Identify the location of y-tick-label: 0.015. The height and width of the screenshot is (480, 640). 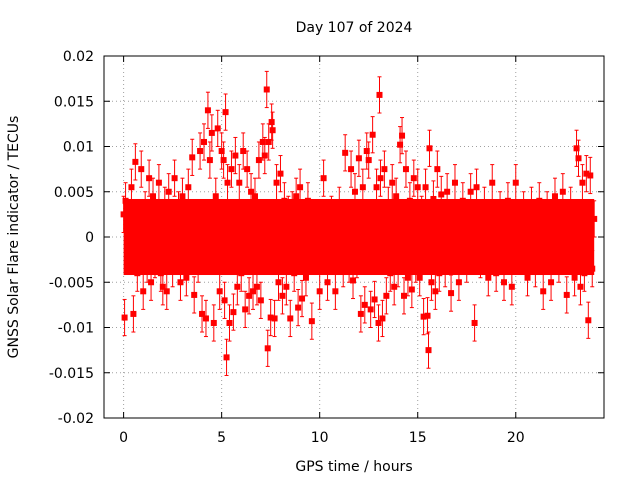
(74, 102).